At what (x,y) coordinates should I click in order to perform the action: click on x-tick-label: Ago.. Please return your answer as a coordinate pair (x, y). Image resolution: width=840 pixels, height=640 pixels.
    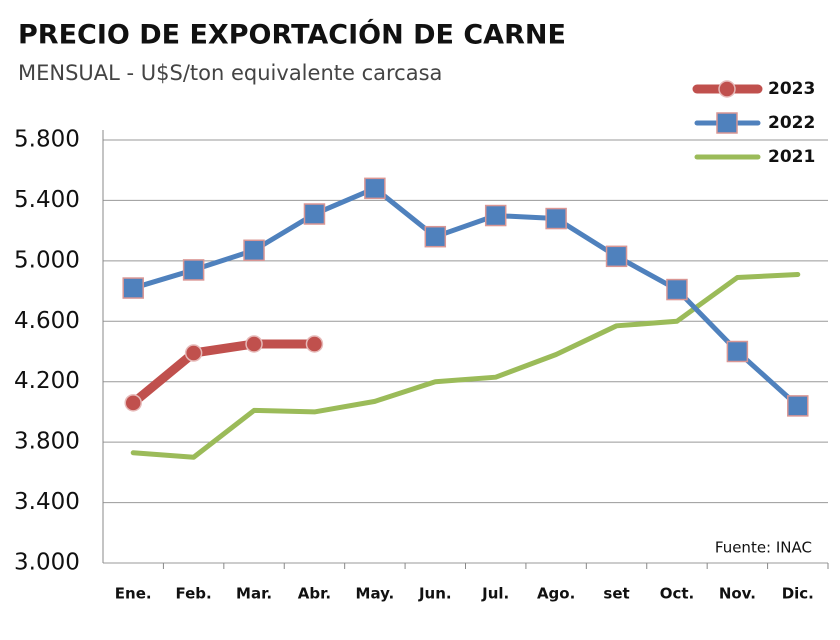
    Looking at the image, I should click on (556, 594).